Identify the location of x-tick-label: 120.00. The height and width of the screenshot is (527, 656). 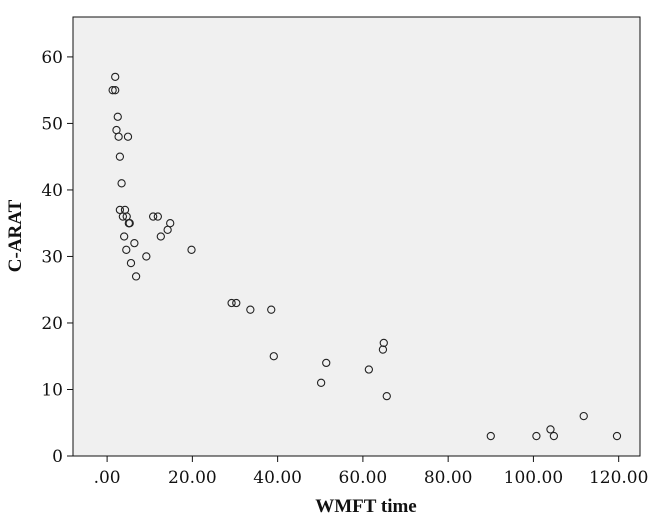
(618, 478).